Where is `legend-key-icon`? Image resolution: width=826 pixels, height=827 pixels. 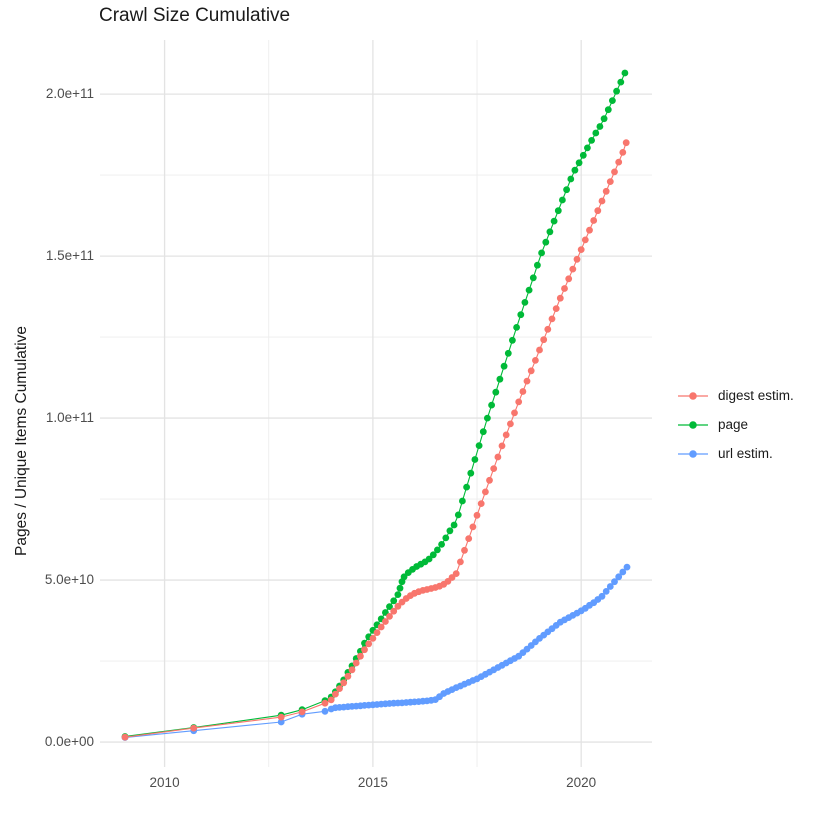
legend-key-icon is located at coordinates (693, 395).